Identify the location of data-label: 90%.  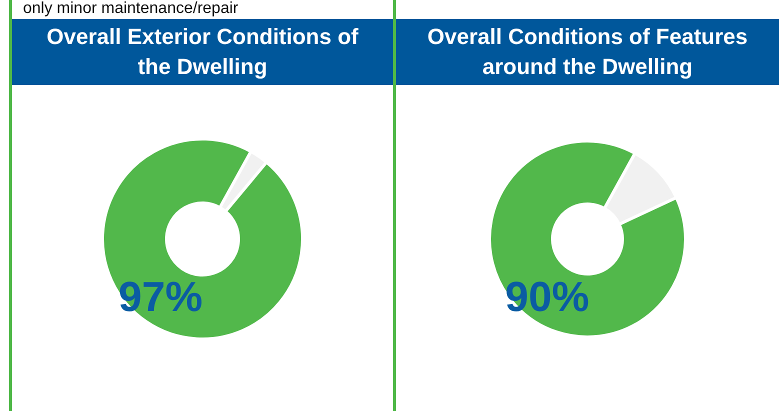
(547, 296).